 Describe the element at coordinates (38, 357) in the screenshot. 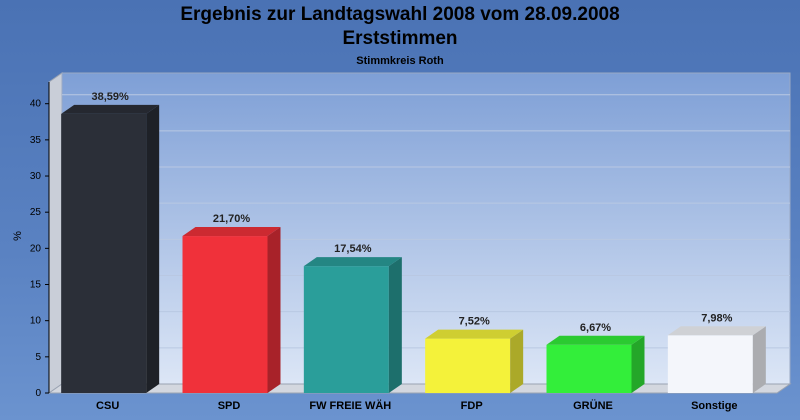

I see `y-tick-label: 5` at that location.